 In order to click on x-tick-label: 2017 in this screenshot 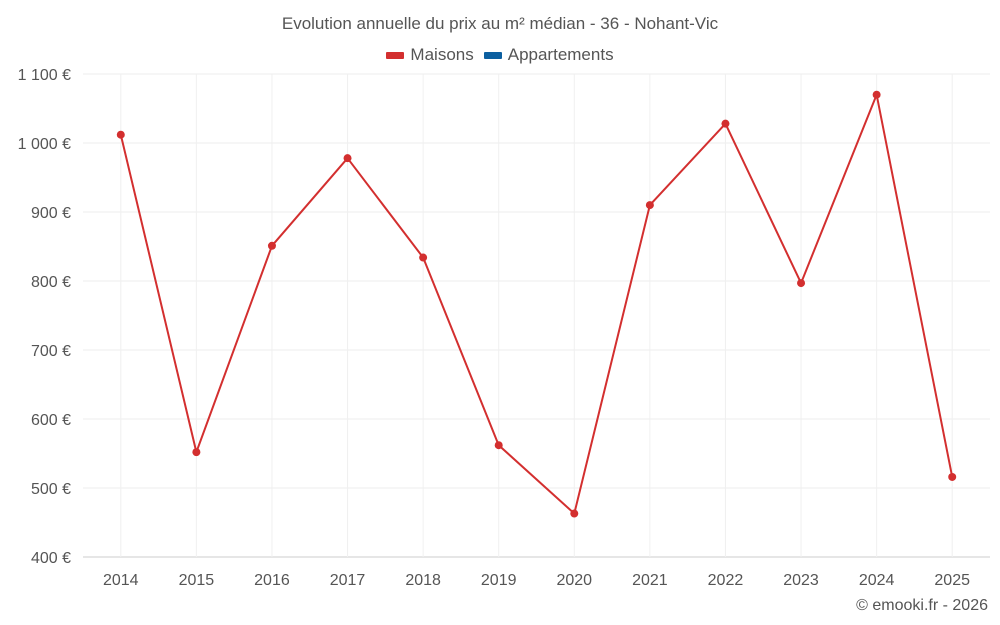, I will do `click(348, 580)`.